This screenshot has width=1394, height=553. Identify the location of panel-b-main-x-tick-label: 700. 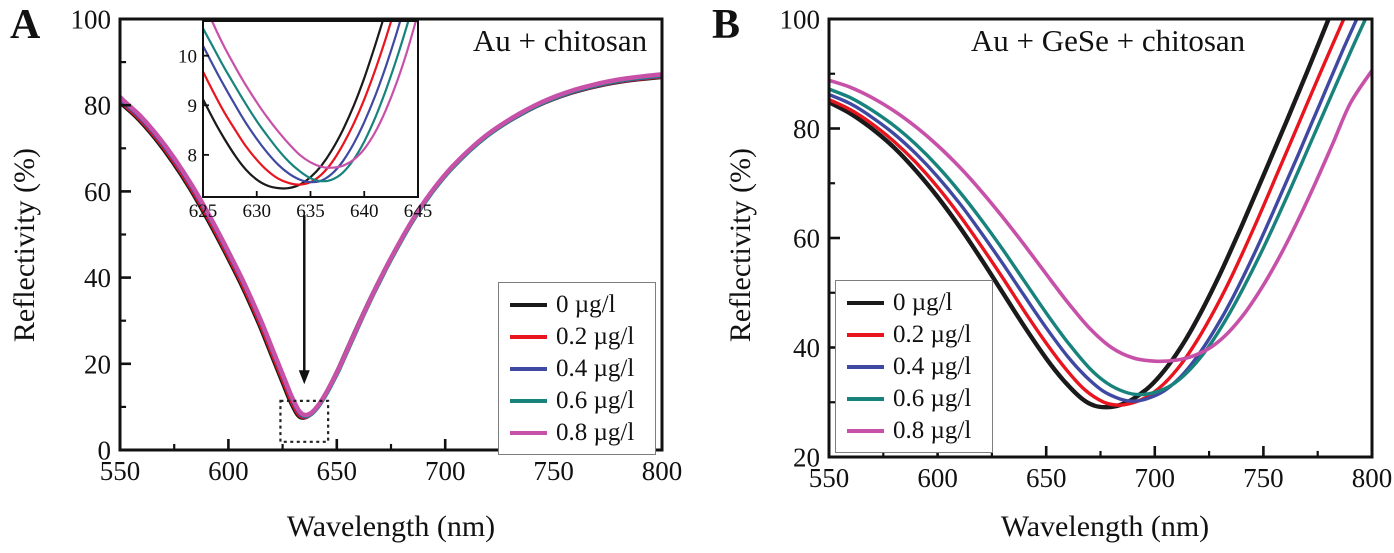
(1155, 478).